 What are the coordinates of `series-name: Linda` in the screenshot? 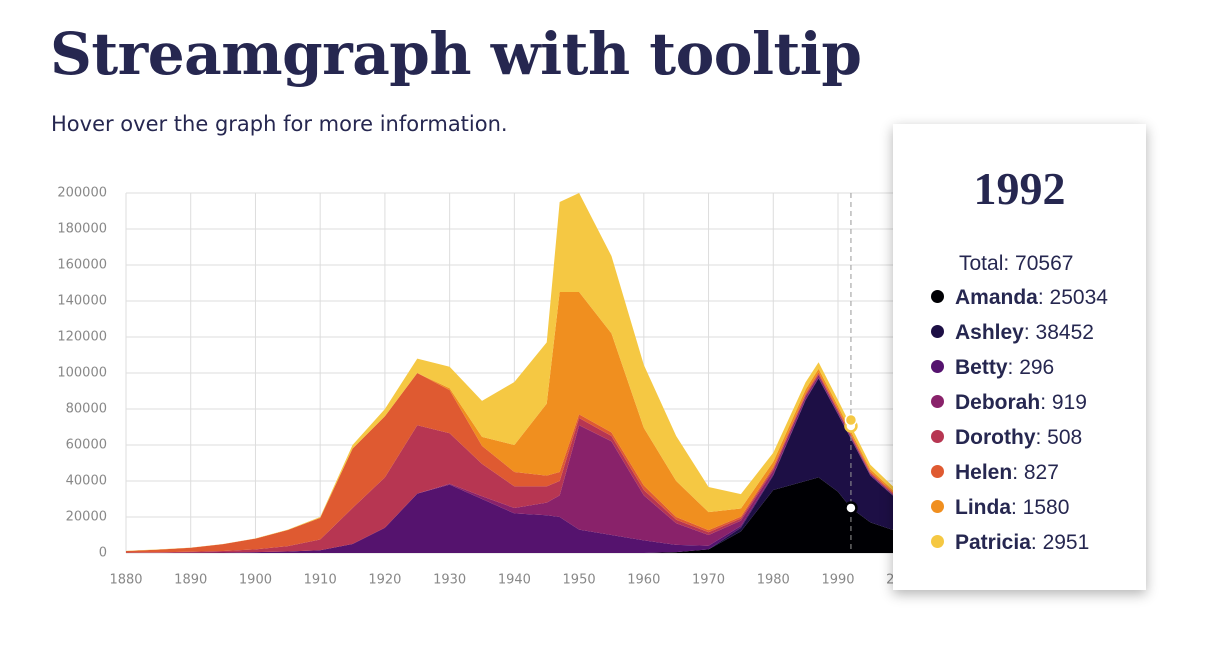 It's located at (983, 507).